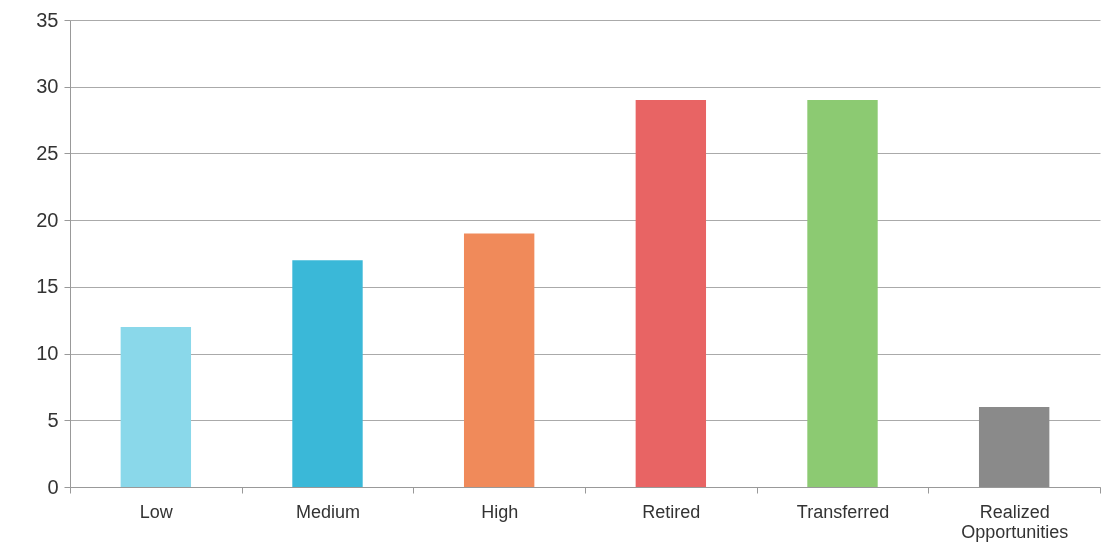 This screenshot has width=1102, height=556. I want to click on x-tick-label: High, so click(500, 511).